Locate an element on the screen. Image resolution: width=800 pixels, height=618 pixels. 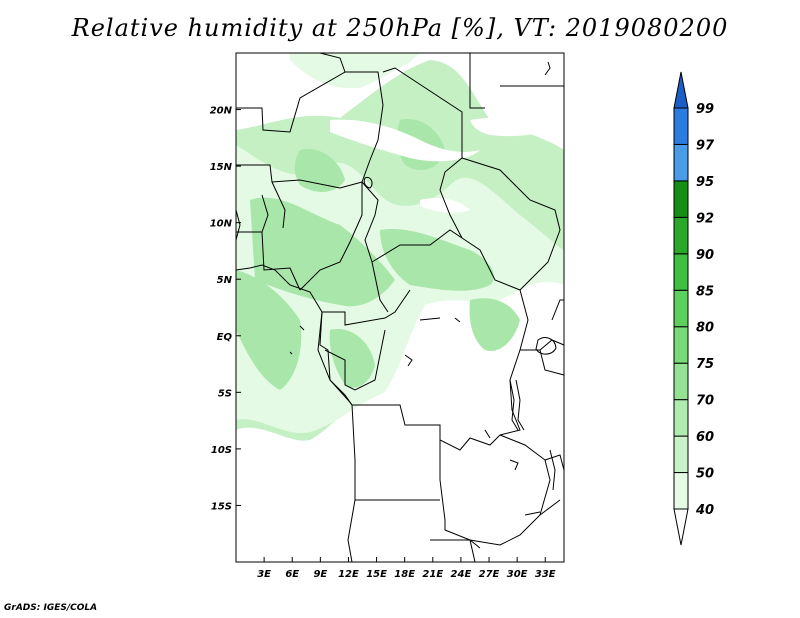
colorbar-label: 85 is located at coordinates (705, 291).